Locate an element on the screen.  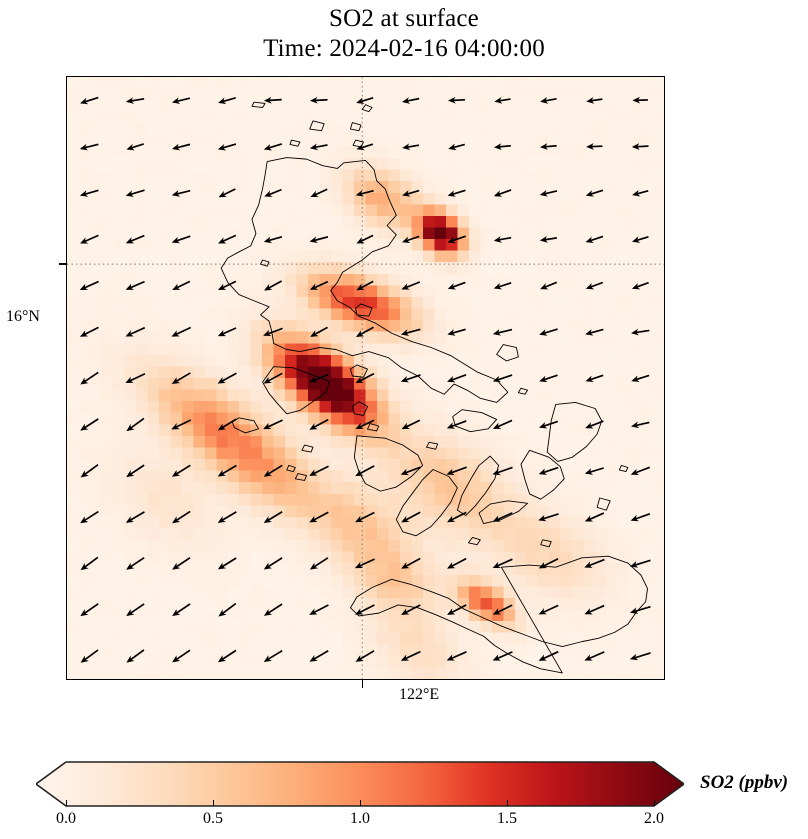
colorbar-label: SO2 (ppbv) is located at coordinates (744, 782).